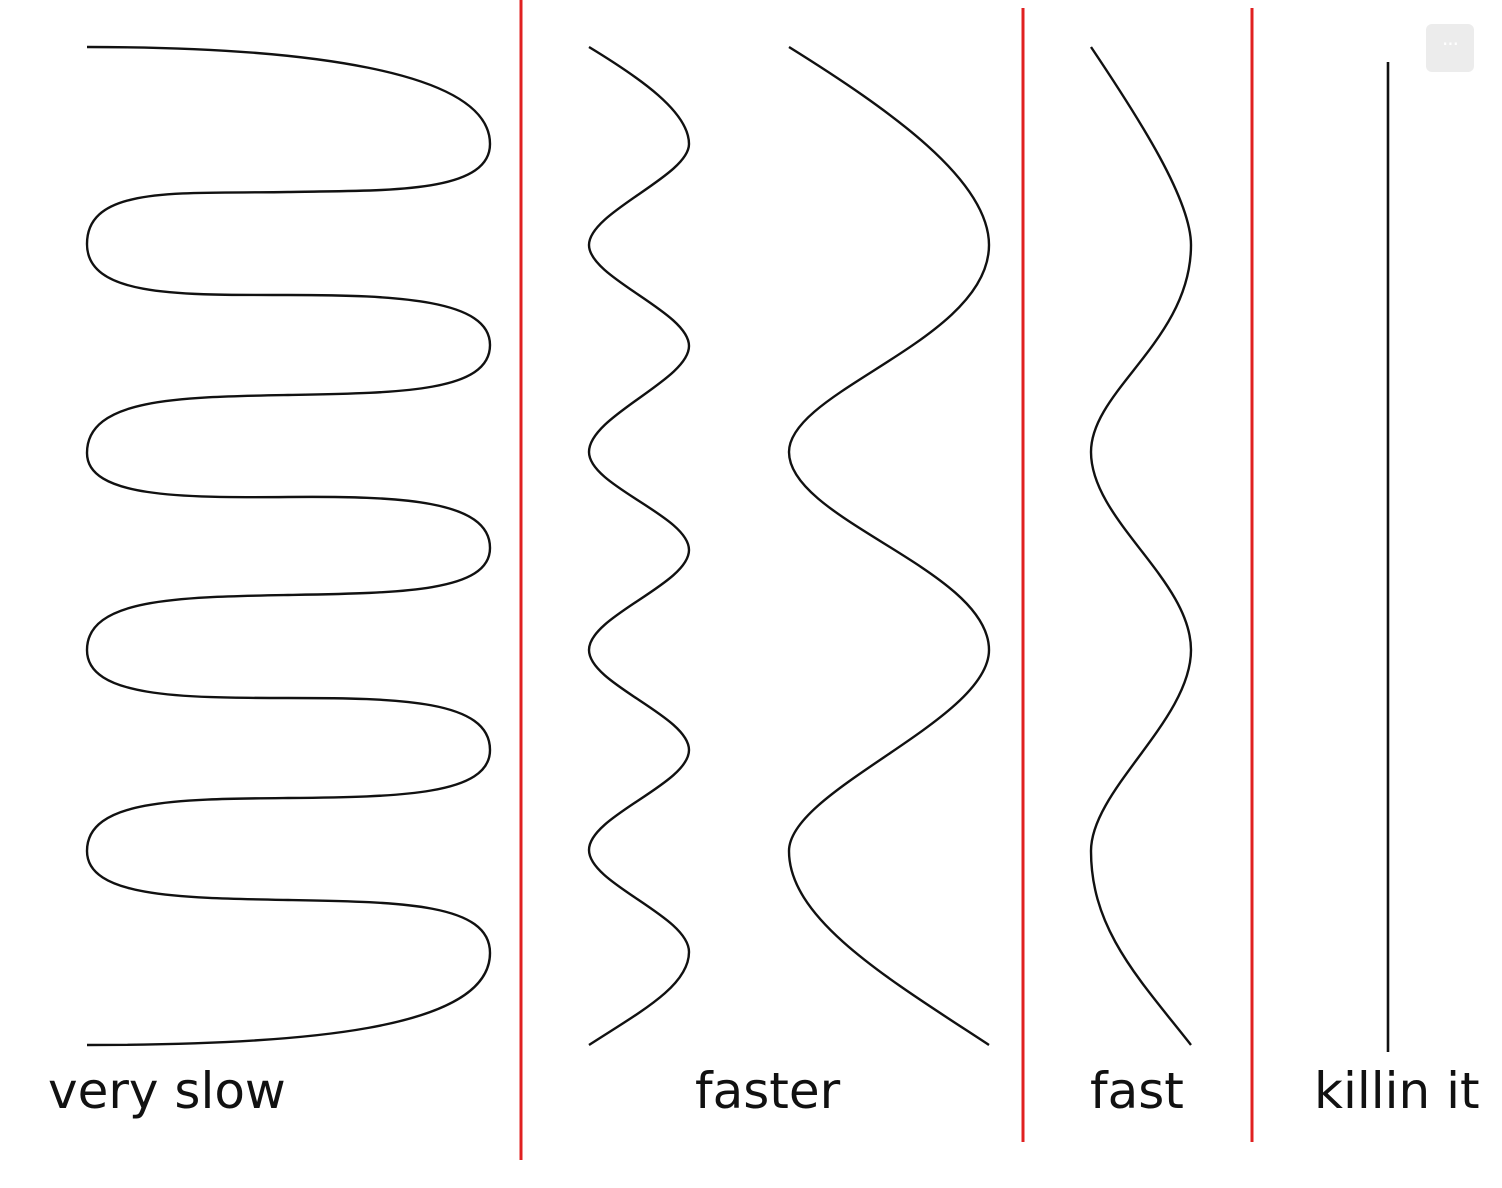 This screenshot has height=1188, width=1502. Describe the element at coordinates (768, 1091) in the screenshot. I see `label-faster: faster` at that location.